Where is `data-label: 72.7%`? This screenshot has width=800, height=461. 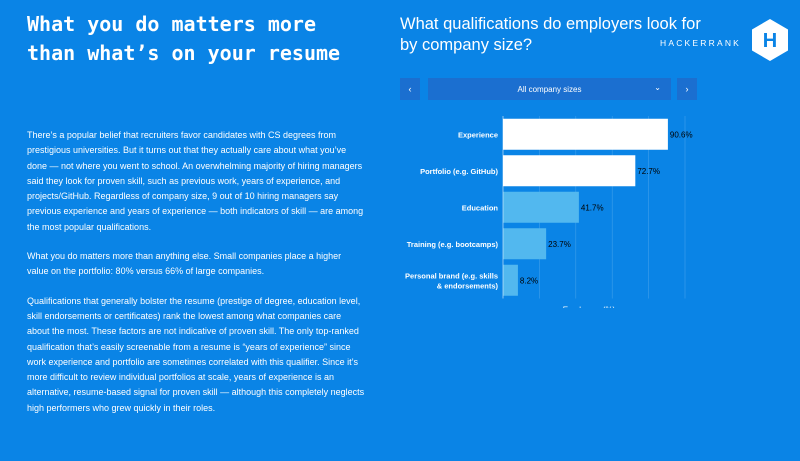
data-label: 72.7% is located at coordinates (648, 171).